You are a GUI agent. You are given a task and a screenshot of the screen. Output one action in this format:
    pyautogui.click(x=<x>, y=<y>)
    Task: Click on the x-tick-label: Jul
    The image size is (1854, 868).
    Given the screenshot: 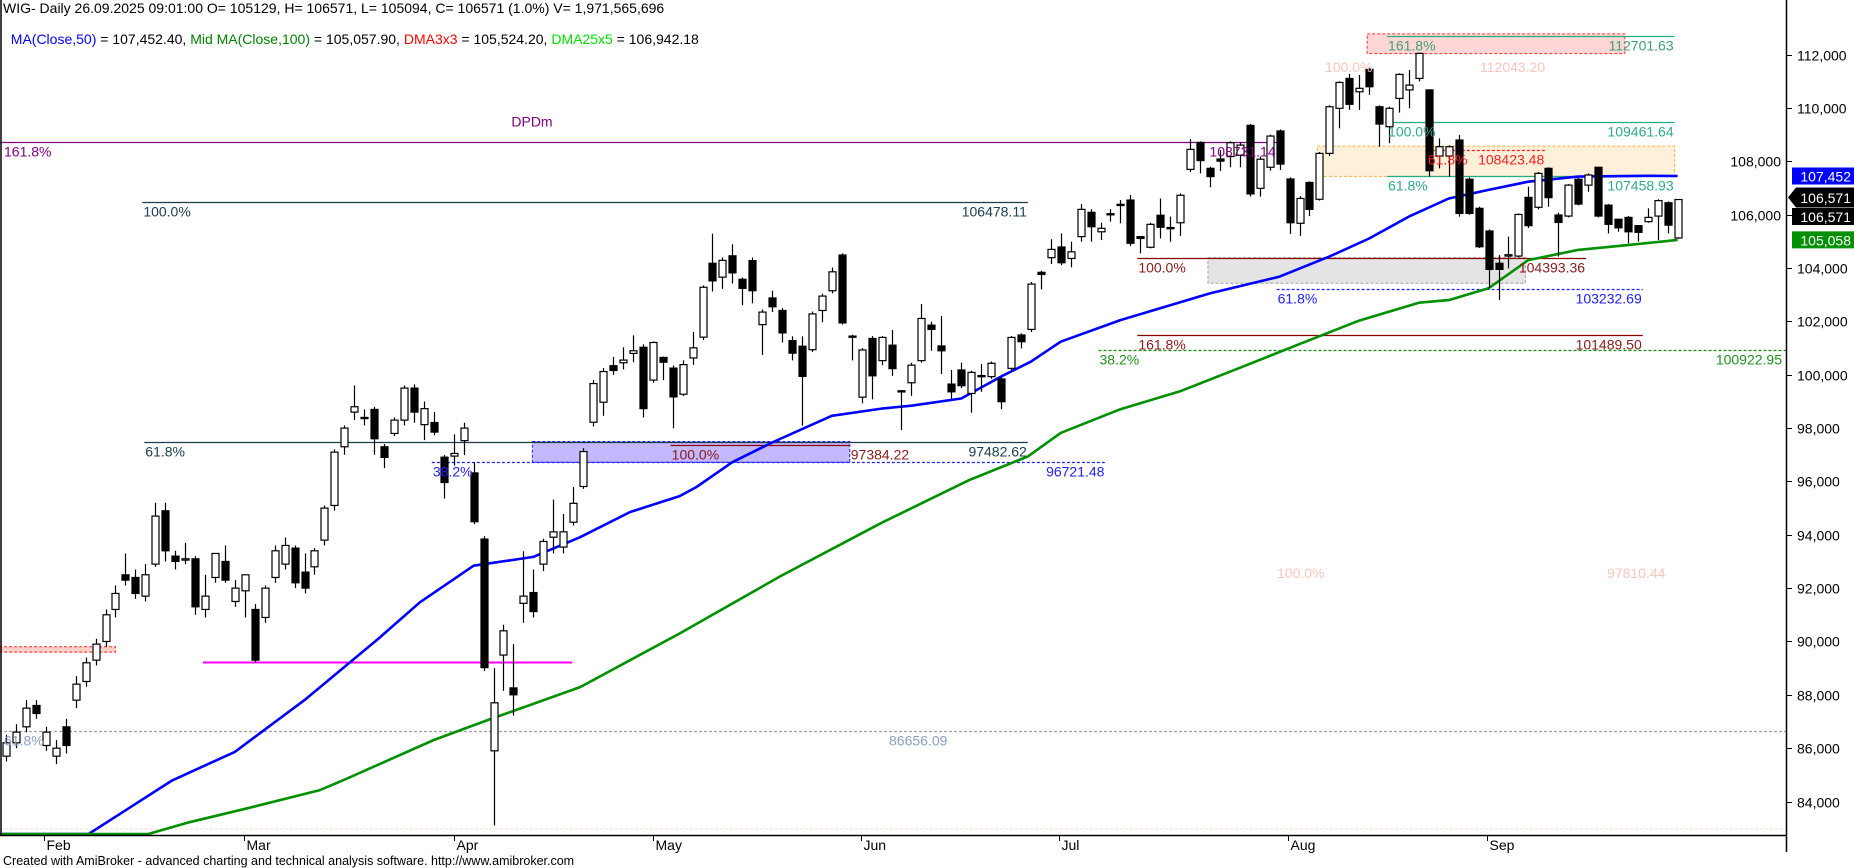 What is the action you would take?
    pyautogui.click(x=1071, y=845)
    